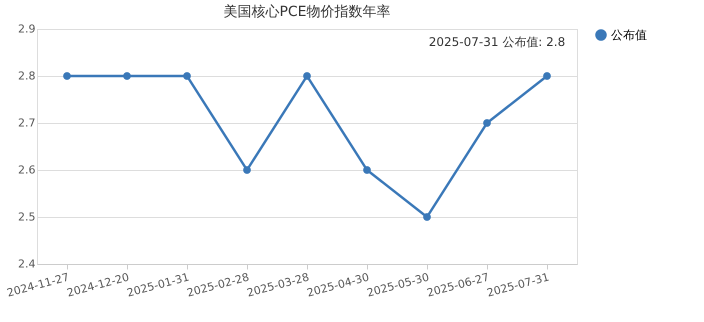 The height and width of the screenshot is (322, 704). Describe the element at coordinates (27, 170) in the screenshot. I see `y-tick-label: 2.6` at that location.